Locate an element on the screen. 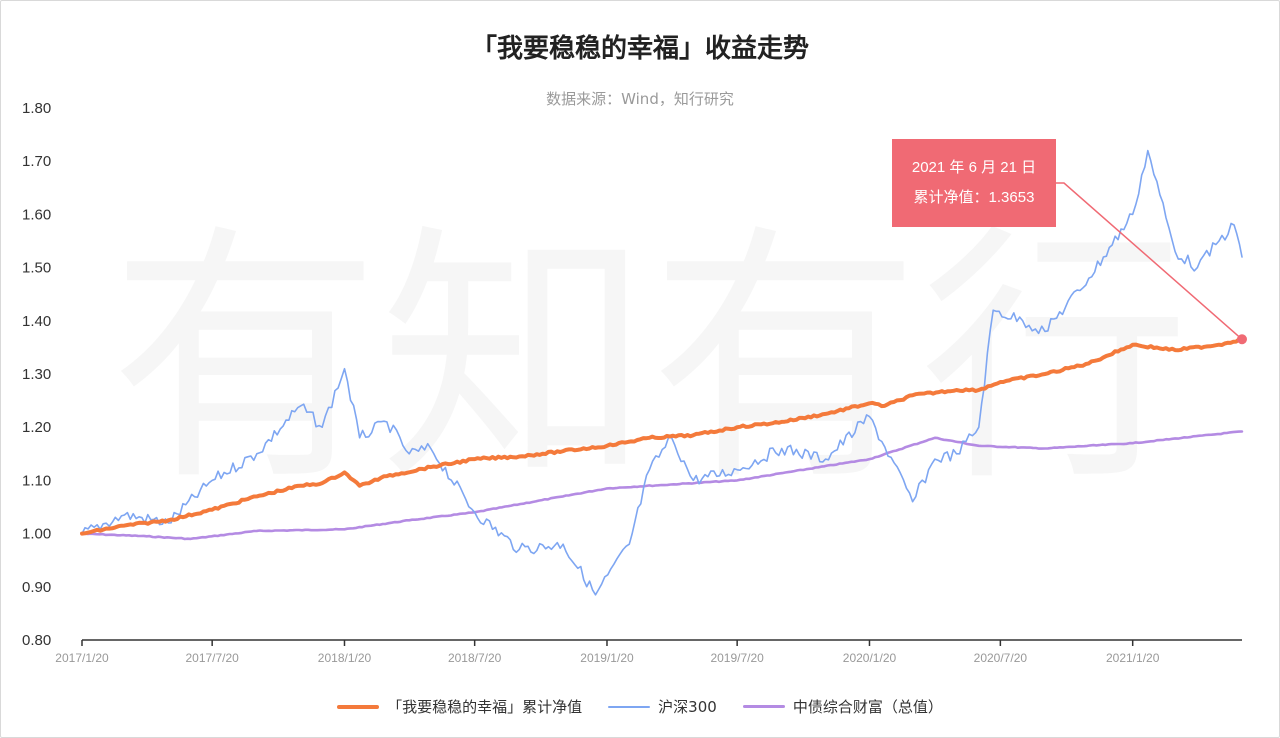 This screenshot has height=738, width=1280. x-tick-label: 2018/7/20 is located at coordinates (475, 658).